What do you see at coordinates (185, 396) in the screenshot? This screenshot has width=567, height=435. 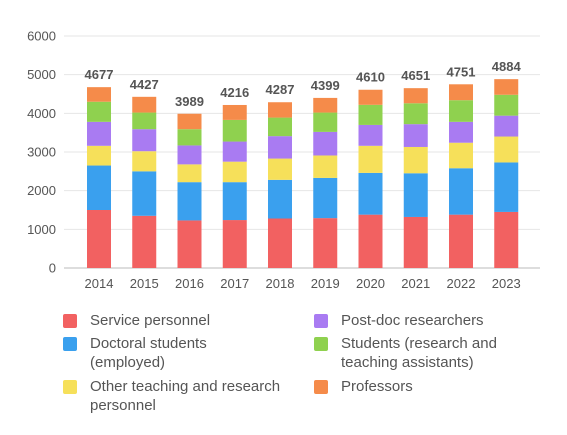 I see `legend-label: Other teaching and research personnel` at bounding box center [185, 396].